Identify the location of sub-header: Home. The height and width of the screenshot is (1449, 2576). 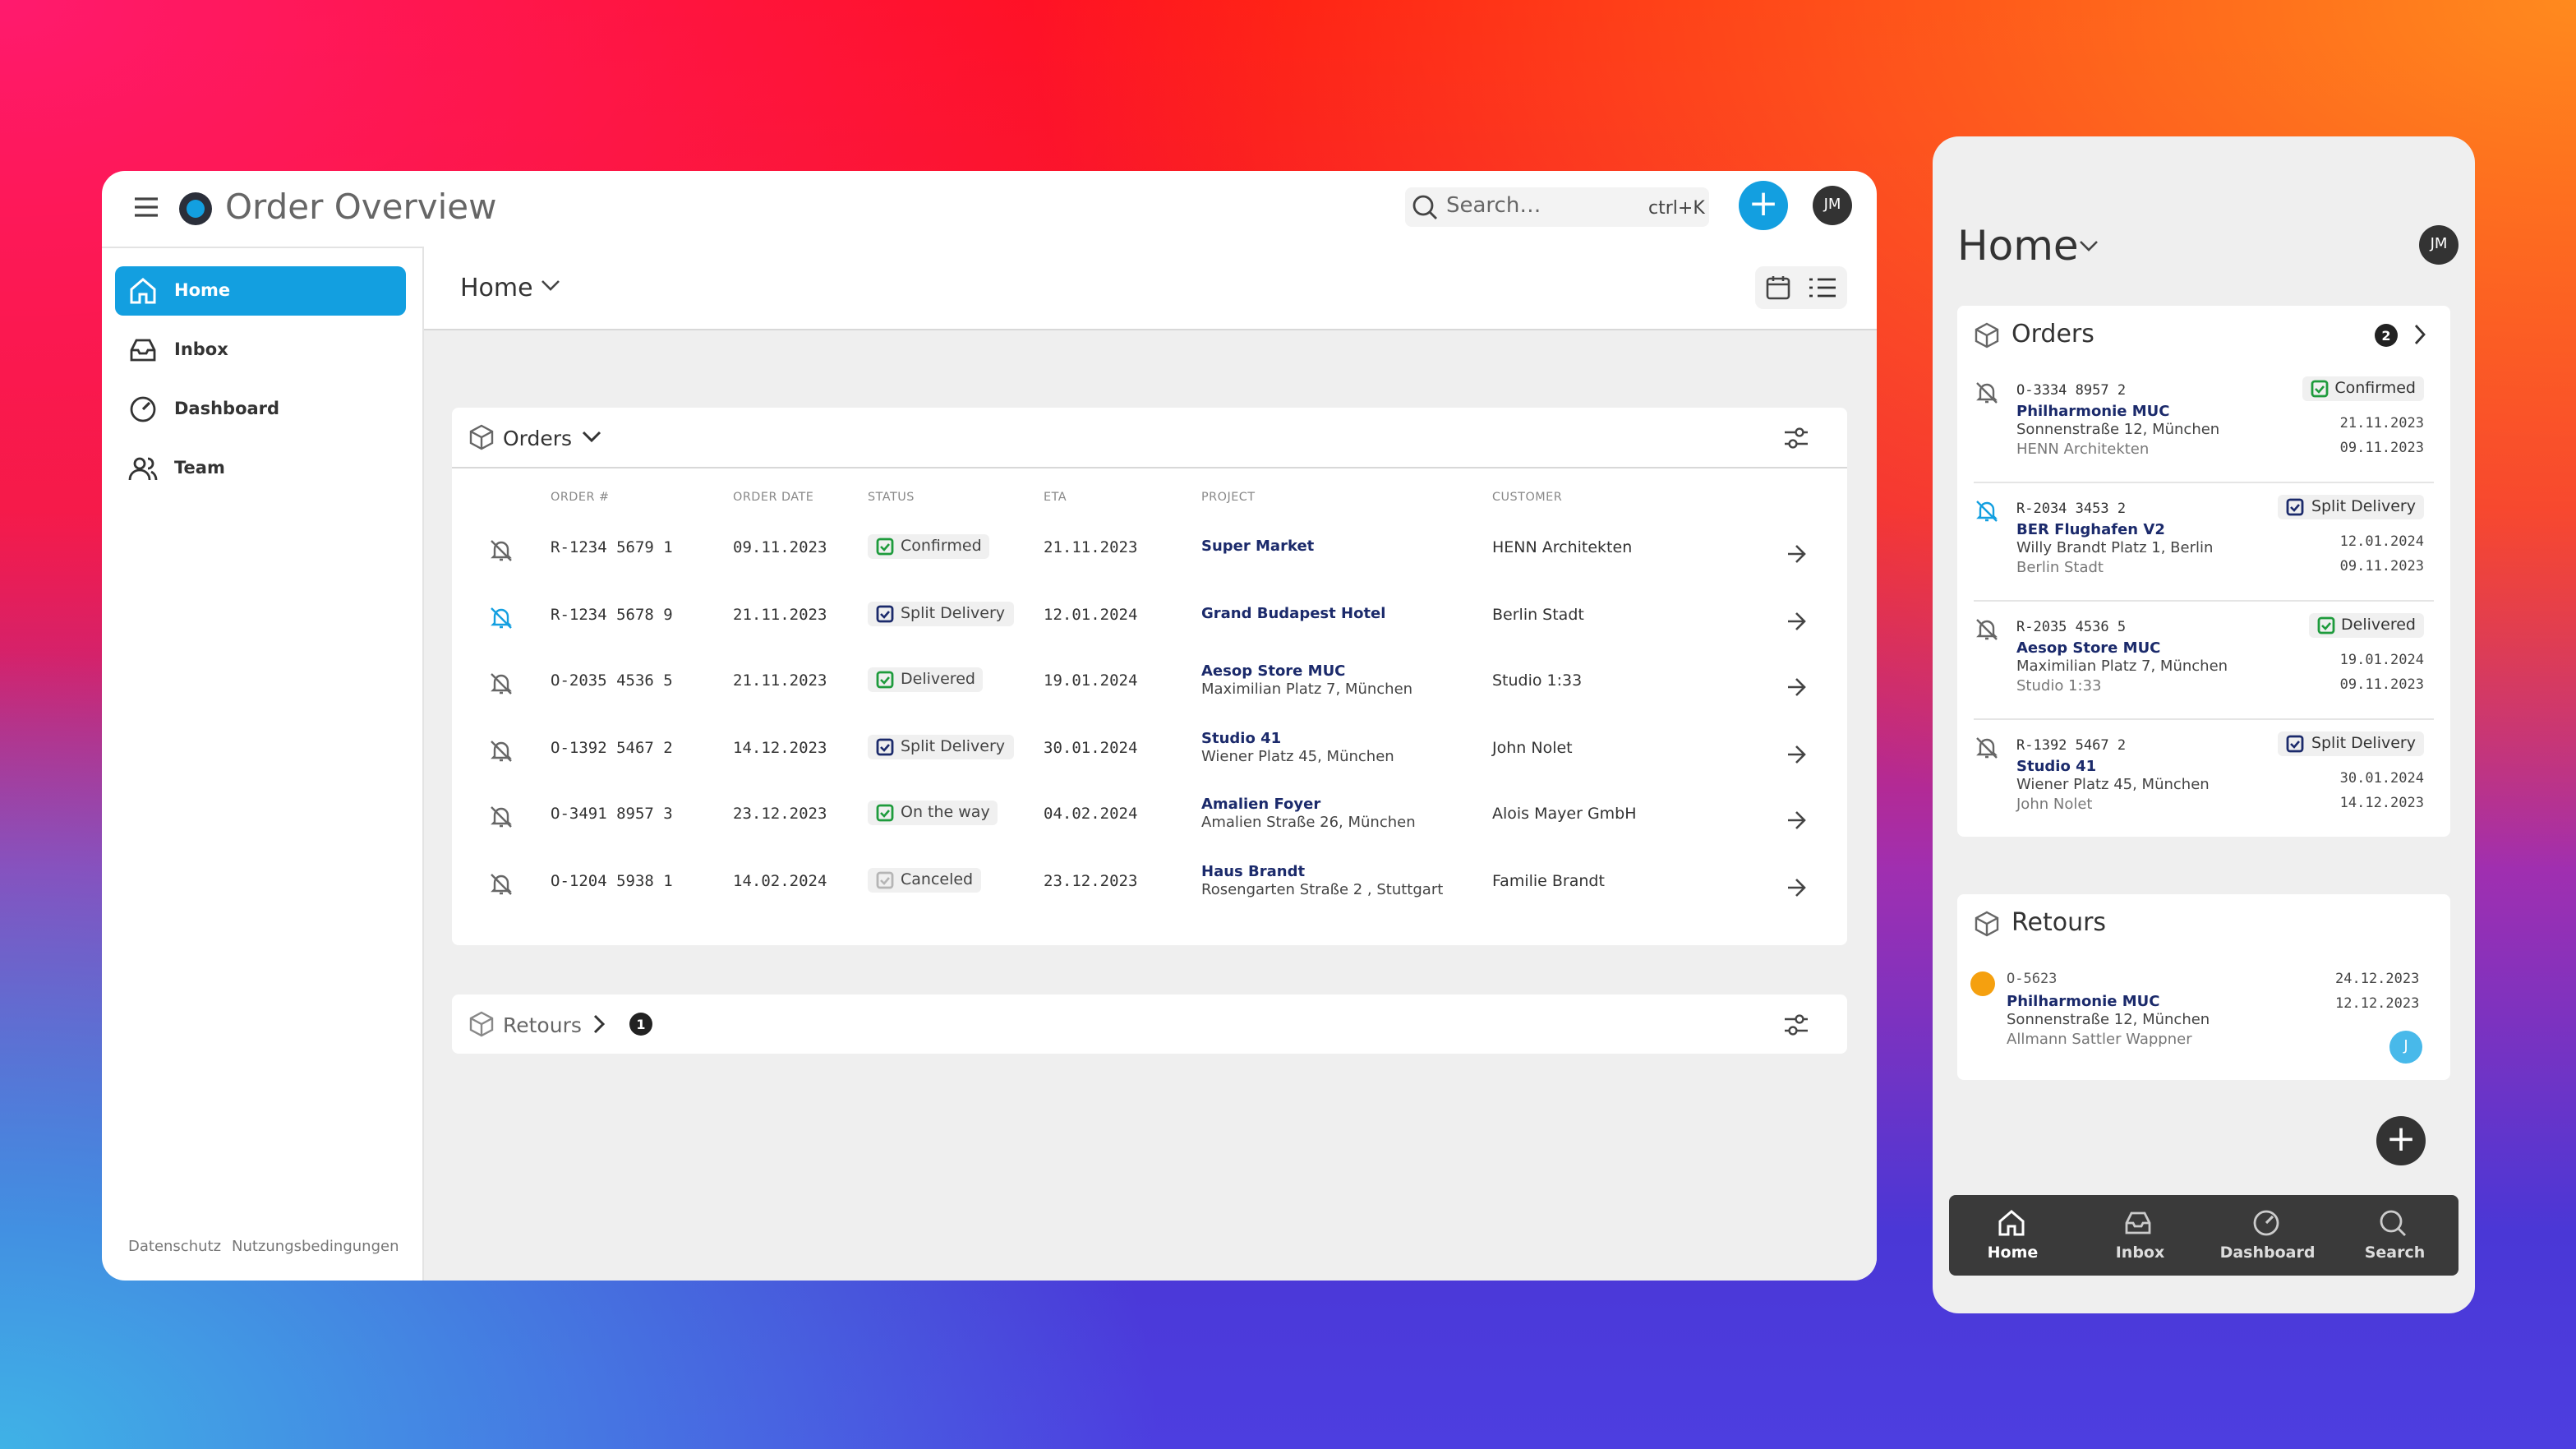
(1150, 288).